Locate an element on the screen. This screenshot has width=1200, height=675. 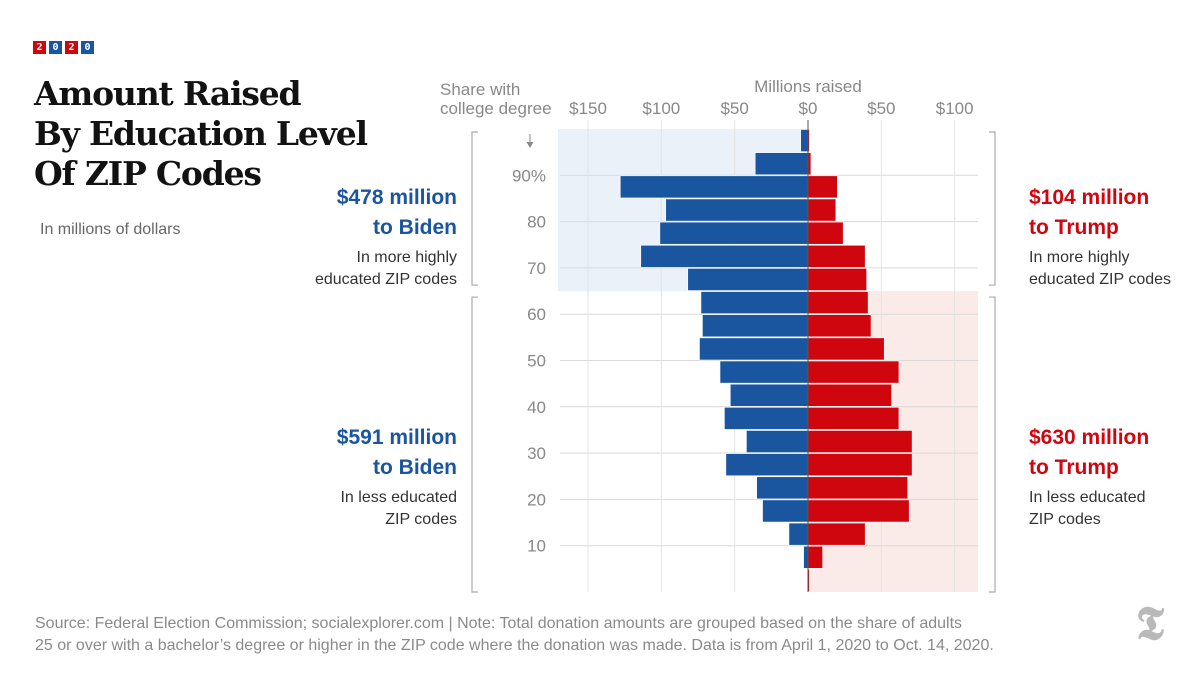
arrow-icon is located at coordinates (530, 145).